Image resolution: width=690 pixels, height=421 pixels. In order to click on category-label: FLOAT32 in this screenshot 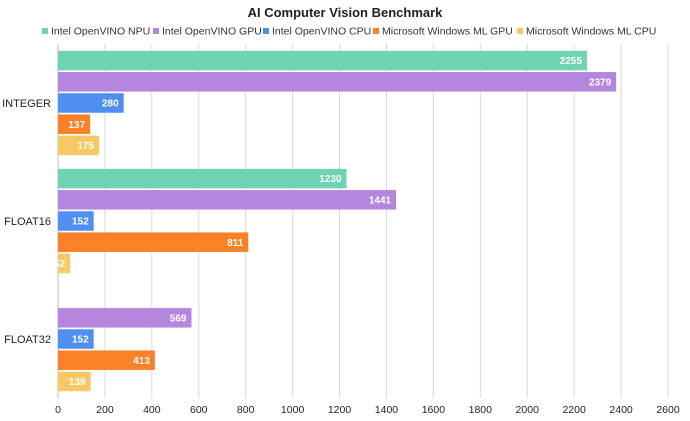, I will do `click(27, 340)`.